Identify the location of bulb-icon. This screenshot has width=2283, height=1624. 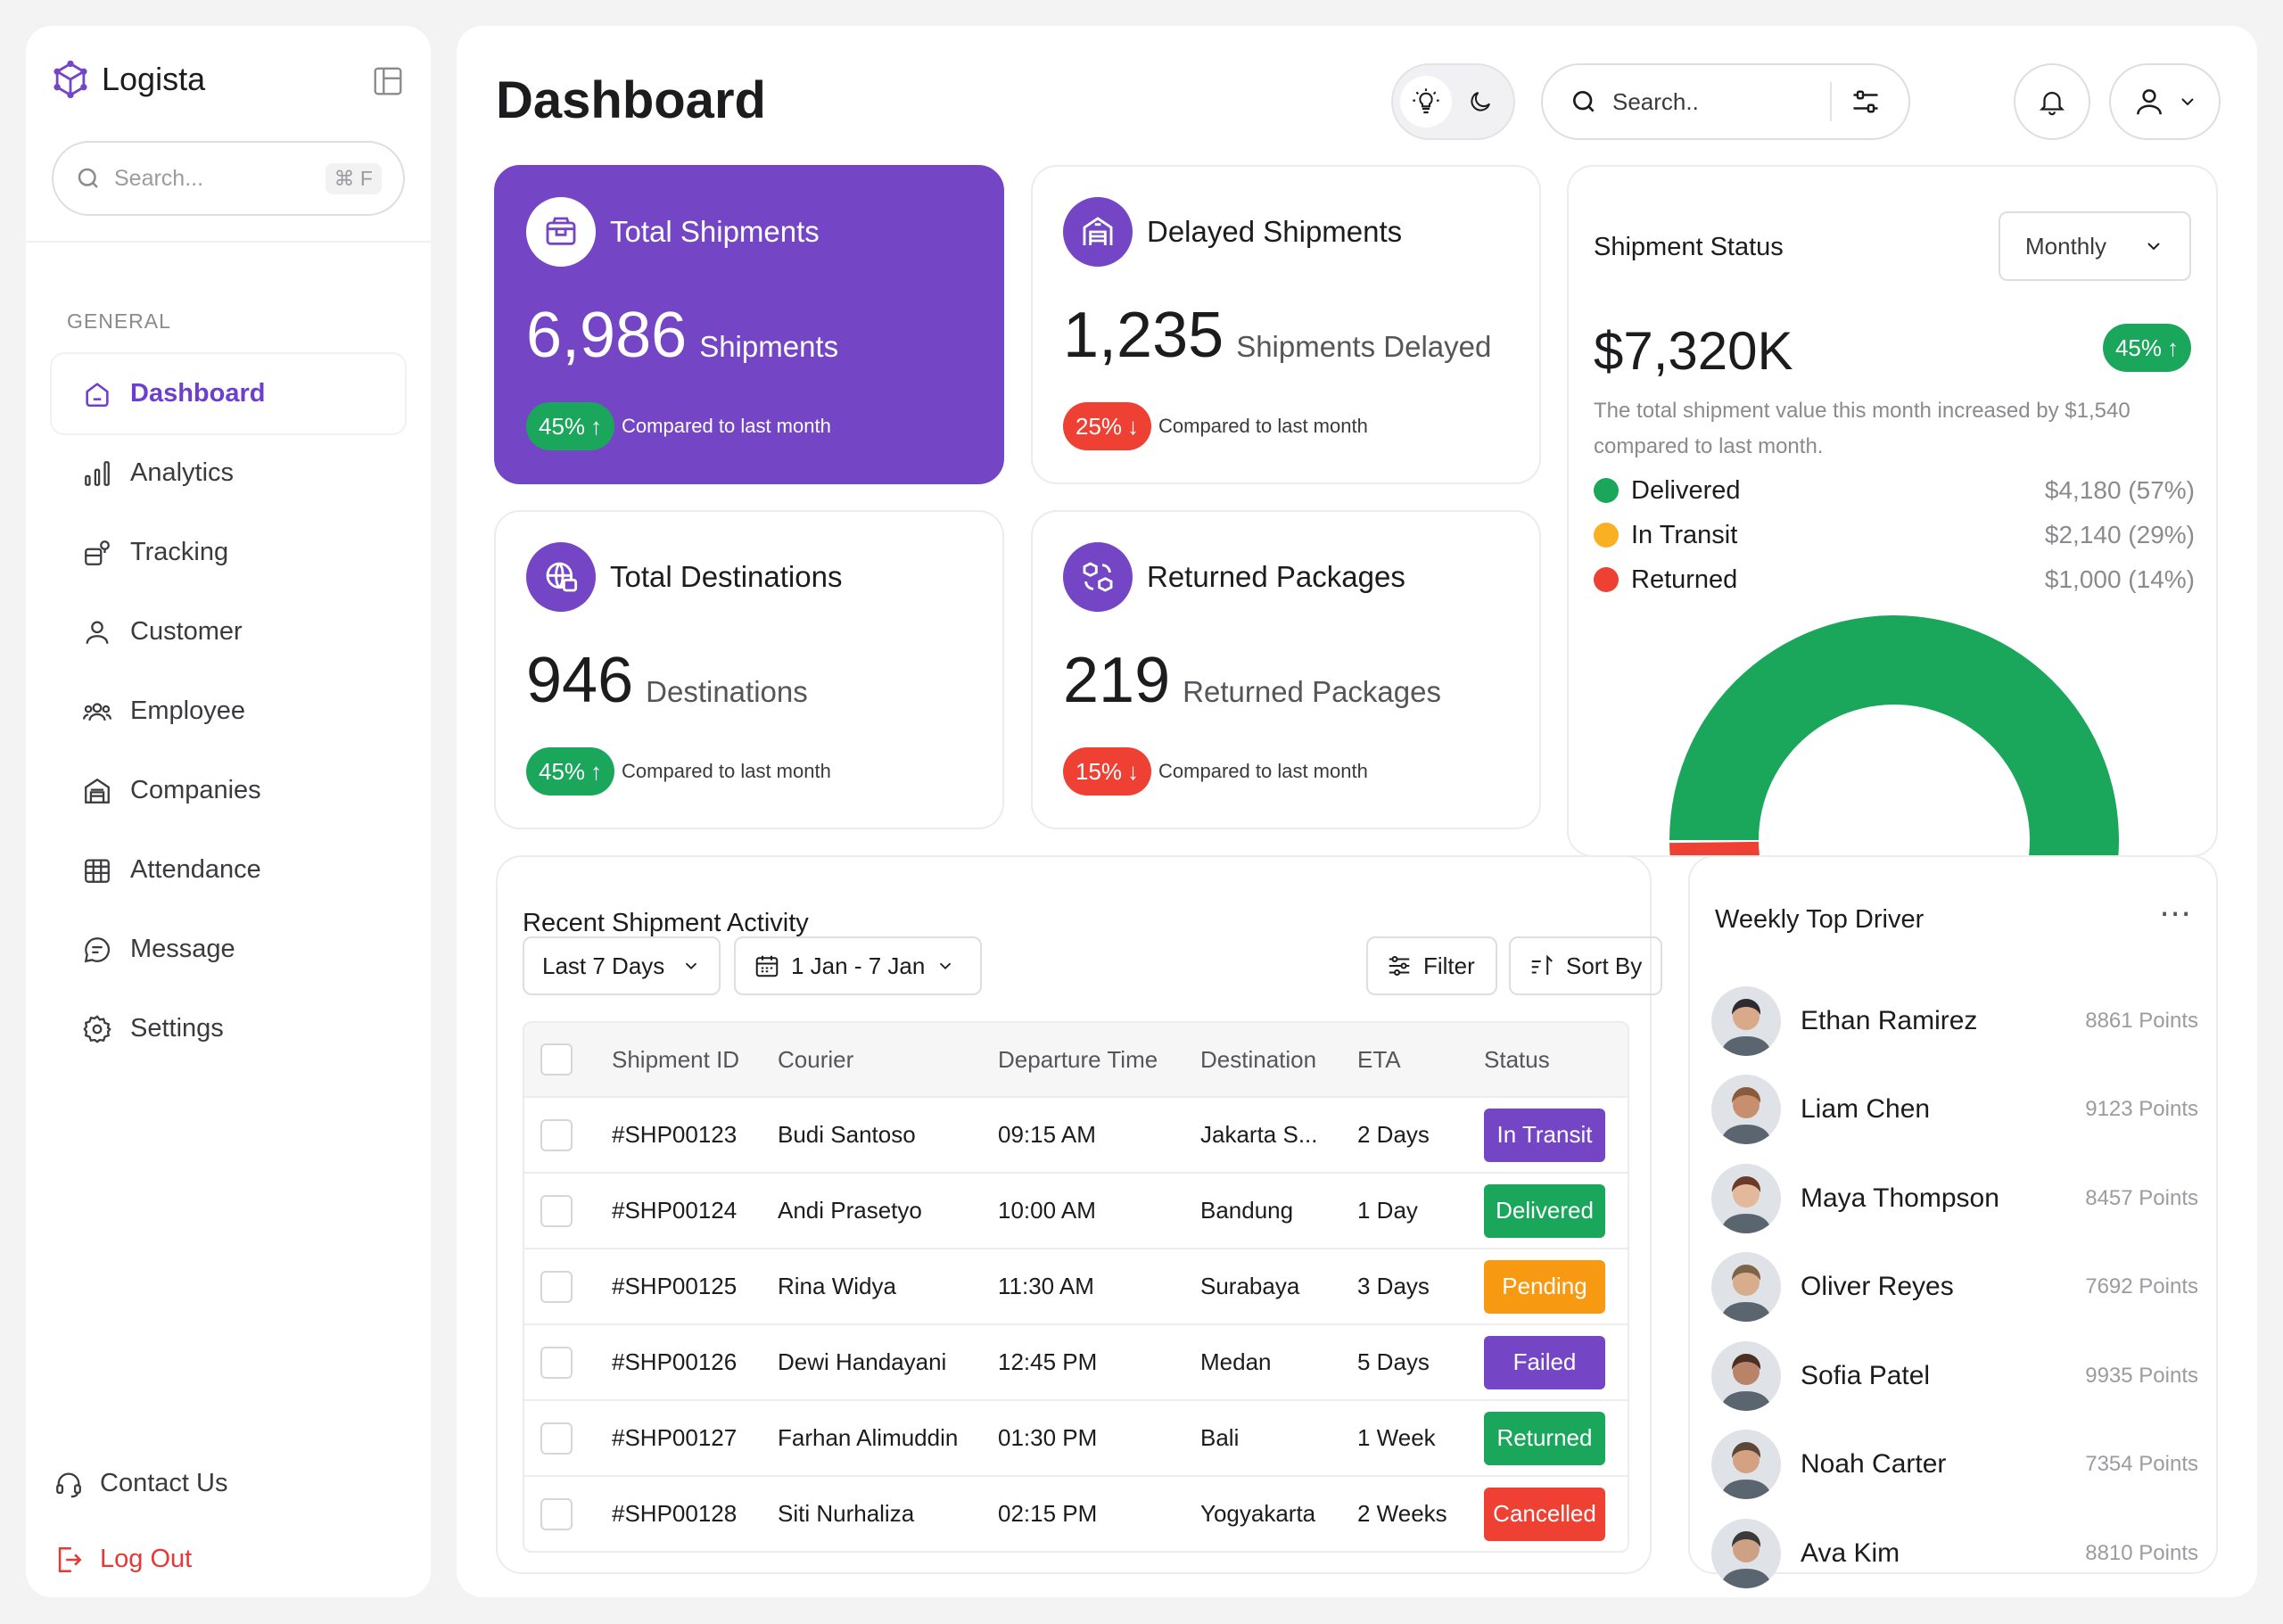
(1426, 101).